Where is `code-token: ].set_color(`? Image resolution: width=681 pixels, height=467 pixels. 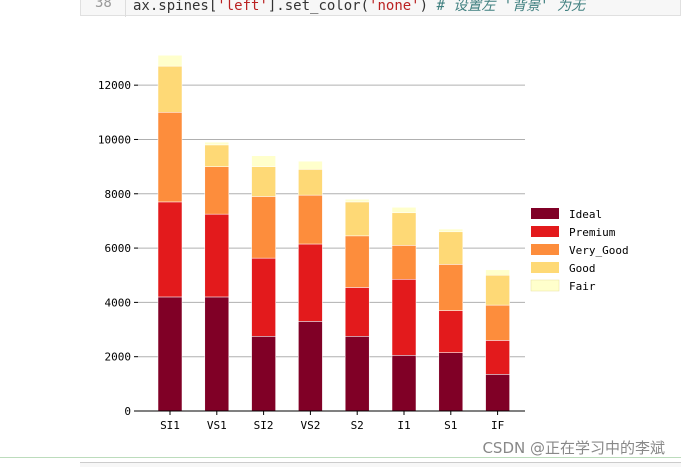 code-token: ].set_color( is located at coordinates (318, 7).